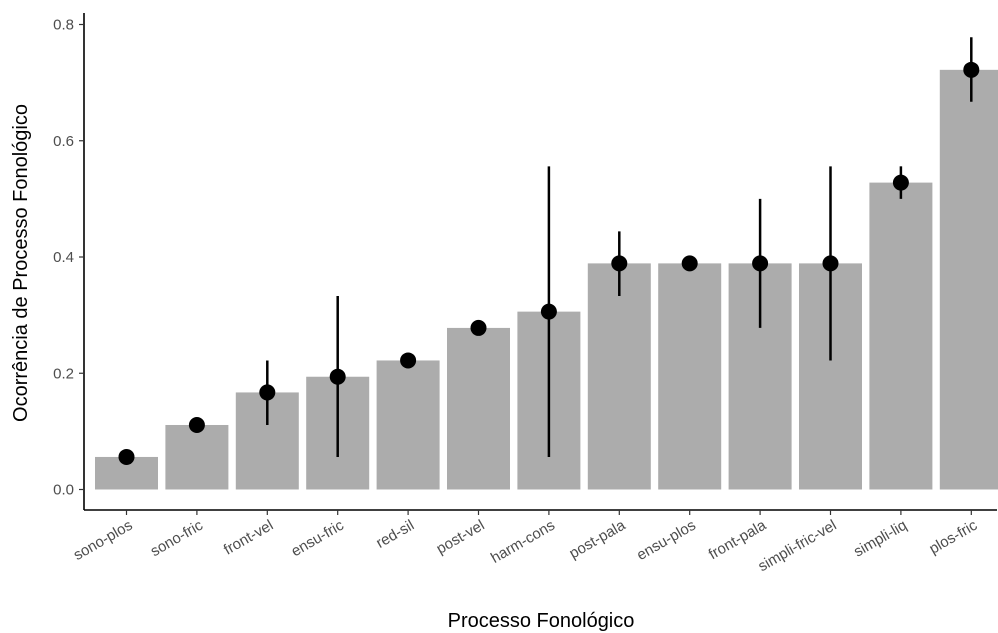 This screenshot has height=633, width=998. Describe the element at coordinates (408, 425) in the screenshot. I see `bar-red-sil` at that location.